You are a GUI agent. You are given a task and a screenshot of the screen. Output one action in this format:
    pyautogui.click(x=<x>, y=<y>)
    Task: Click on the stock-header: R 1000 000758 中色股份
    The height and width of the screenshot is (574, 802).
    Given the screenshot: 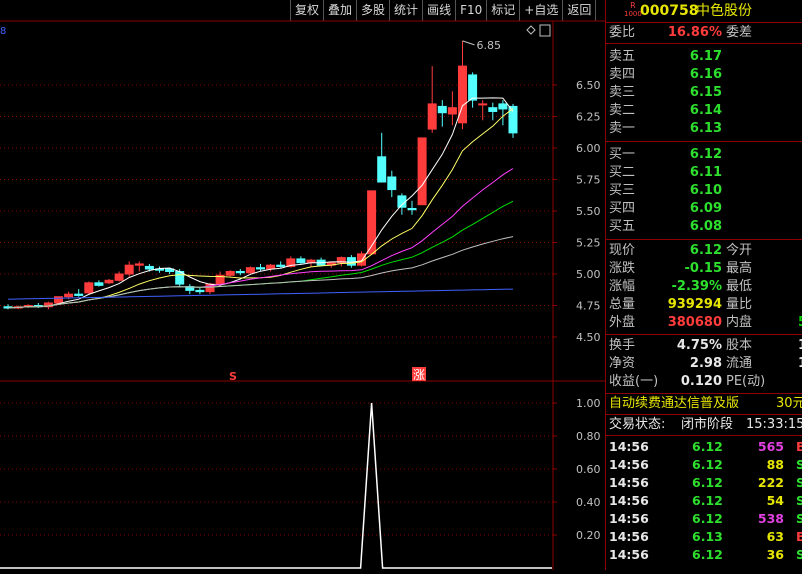 What is the action you would take?
    pyautogui.click(x=704, y=11)
    